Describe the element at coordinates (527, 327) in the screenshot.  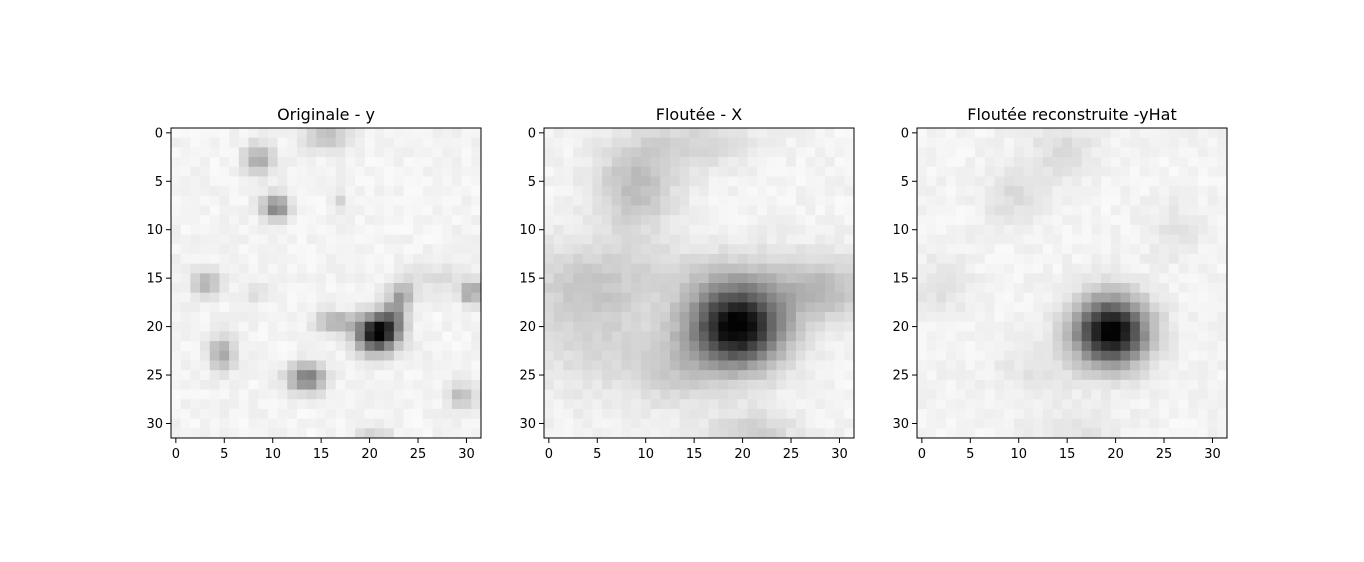
I see `y-tick-label: 20` at that location.